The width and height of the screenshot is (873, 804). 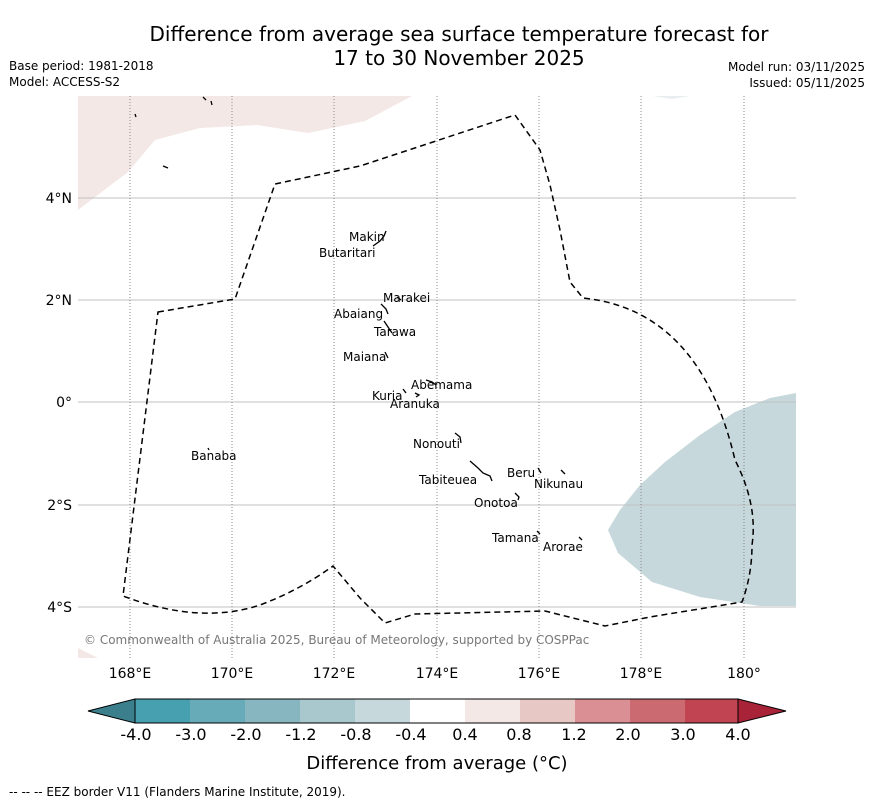 What do you see at coordinates (59, 301) in the screenshot?
I see `lat-label: 2°N` at bounding box center [59, 301].